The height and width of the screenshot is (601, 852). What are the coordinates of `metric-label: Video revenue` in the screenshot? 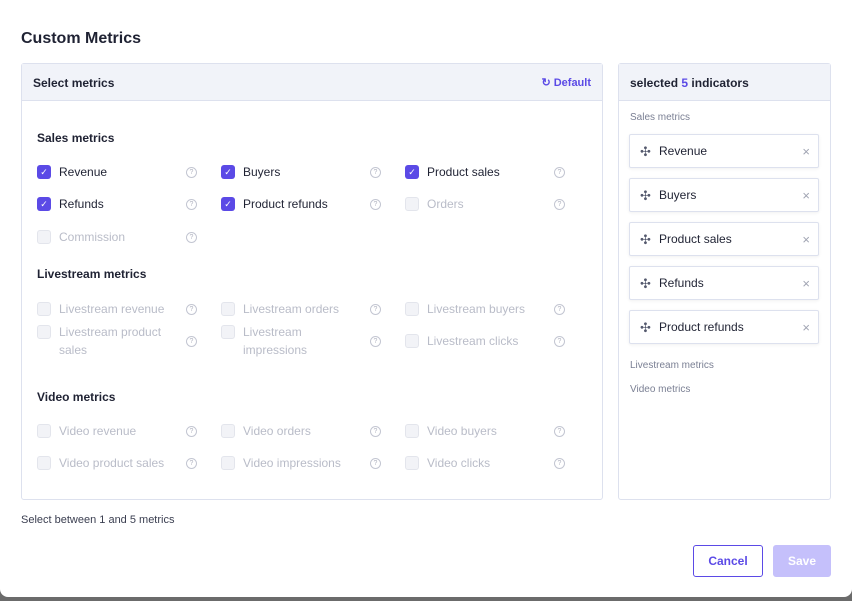 It's located at (98, 431).